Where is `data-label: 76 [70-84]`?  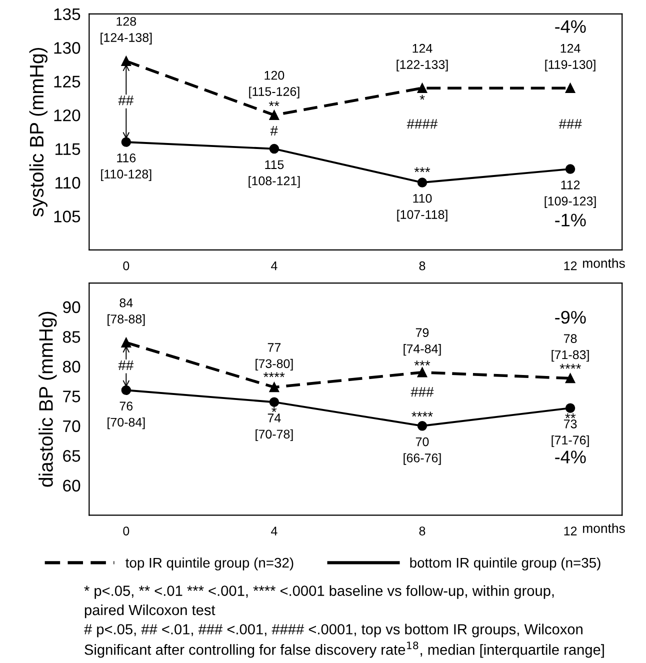
data-label: 76 [70-84] is located at coordinates (126, 416).